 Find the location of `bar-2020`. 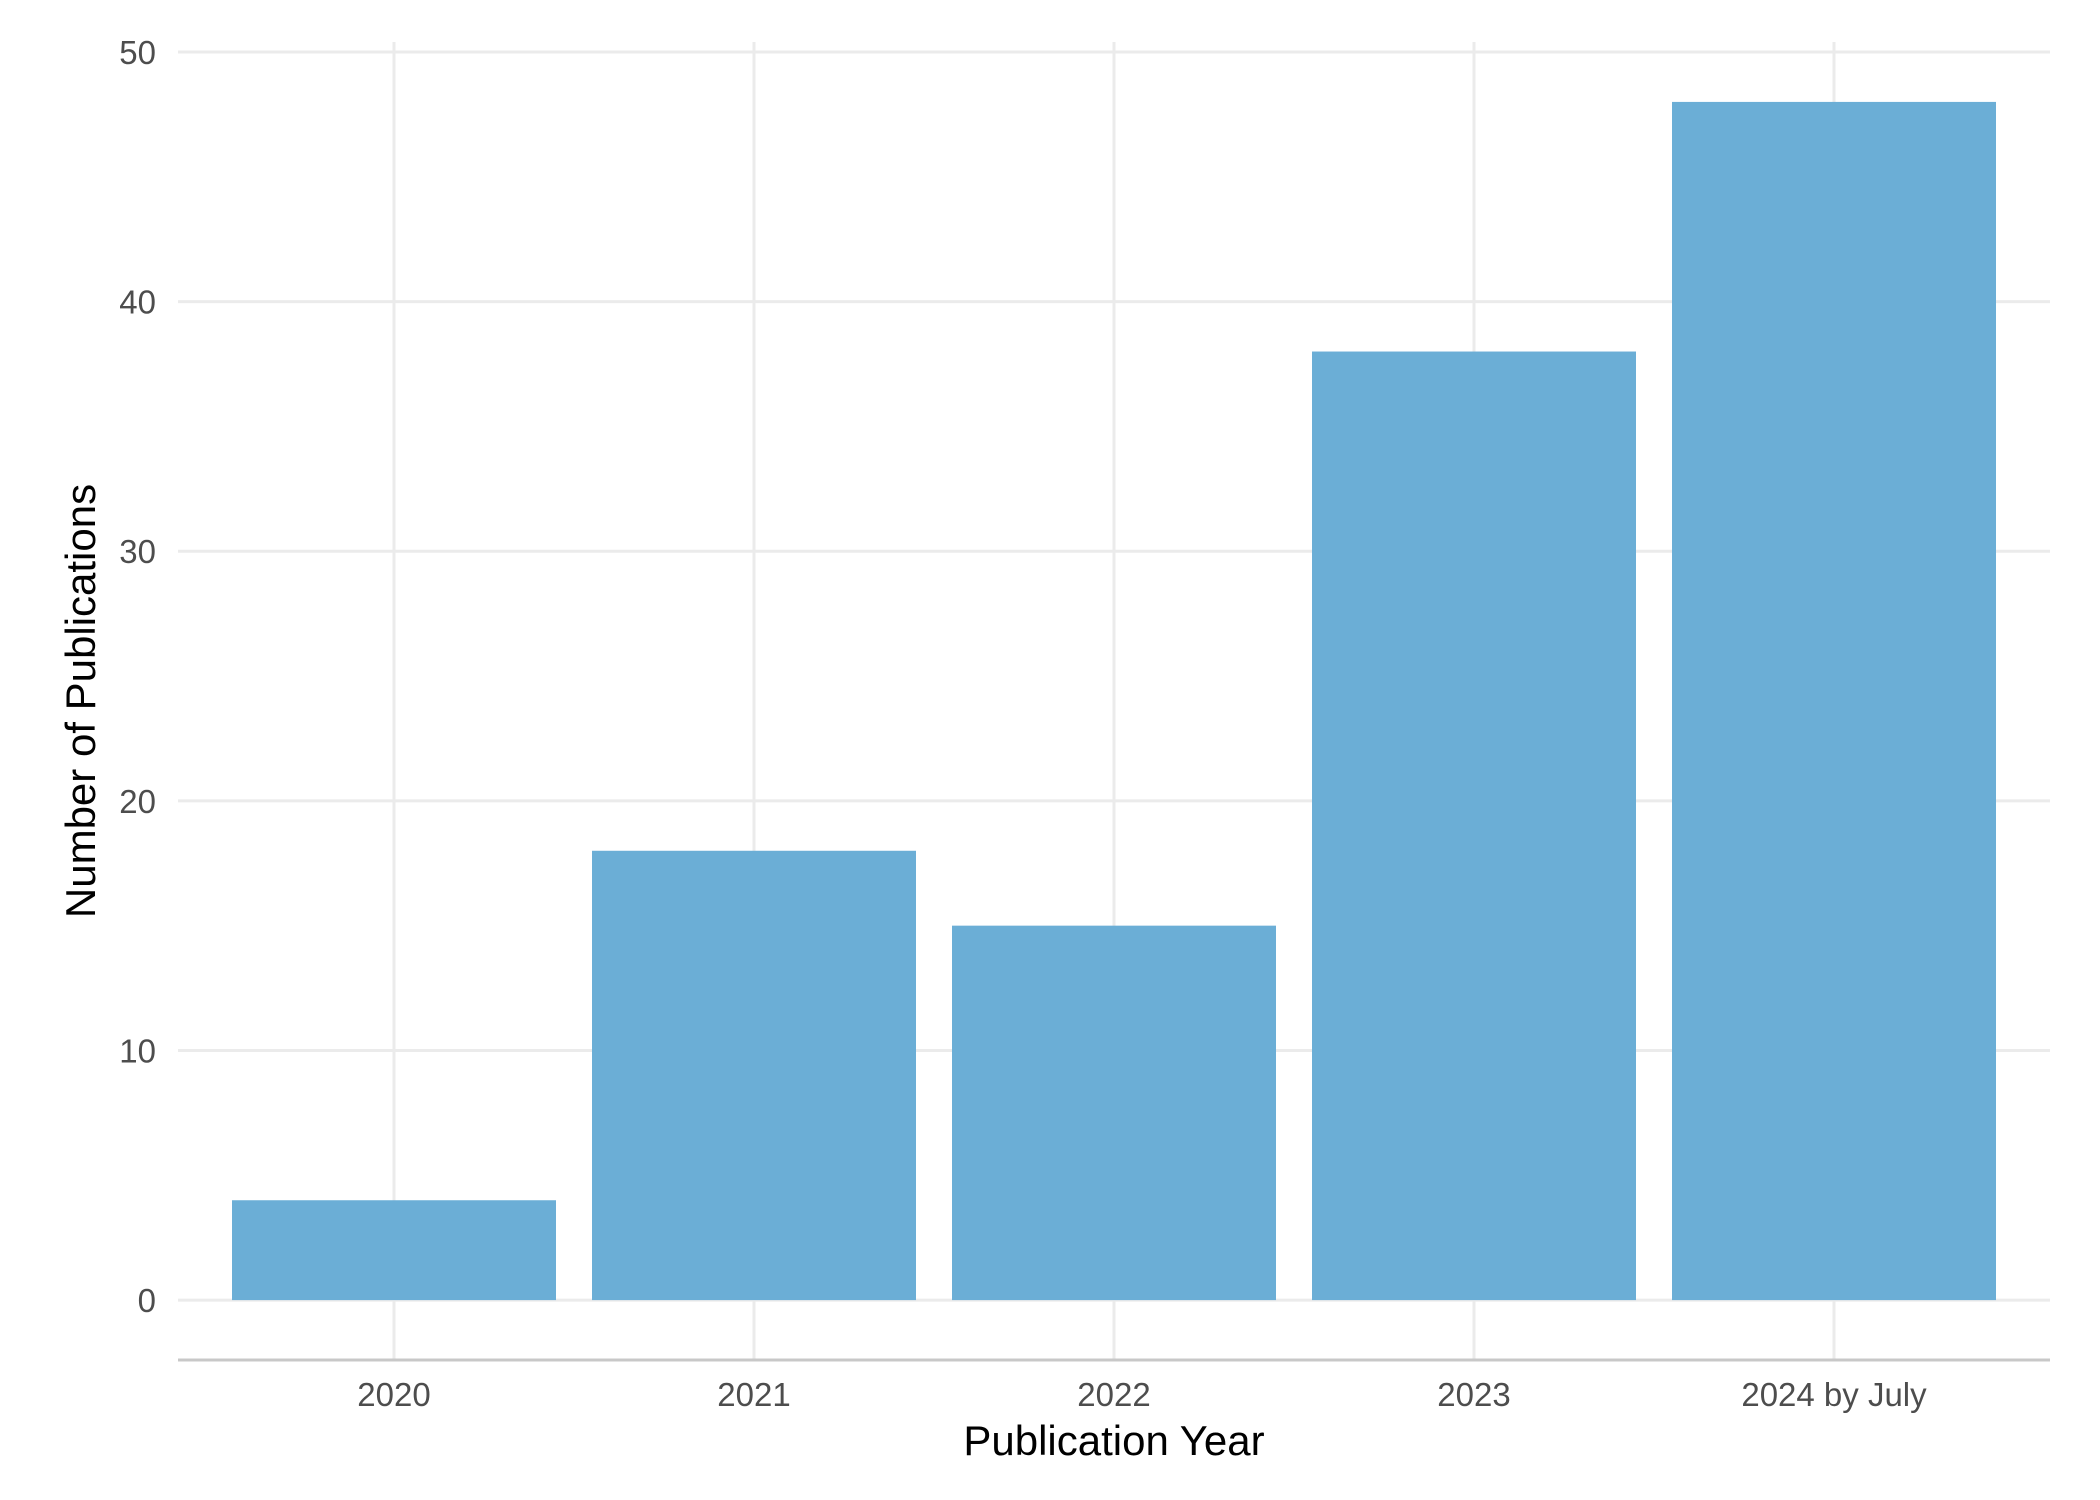

bar-2020 is located at coordinates (394, 1250).